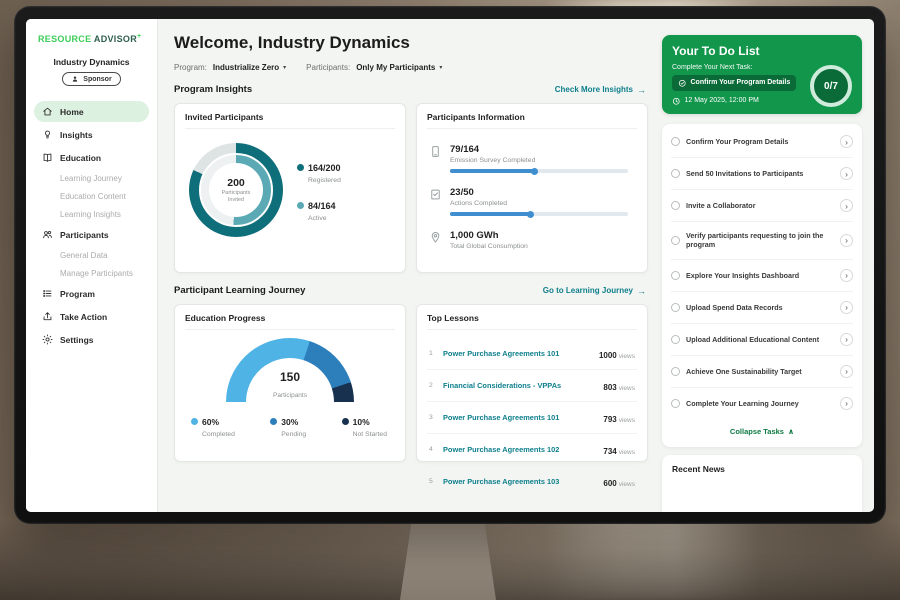 The width and height of the screenshot is (900, 600). Describe the element at coordinates (292, 42) in the screenshot. I see `page-title: Welcome, Industry Dynamics` at that location.